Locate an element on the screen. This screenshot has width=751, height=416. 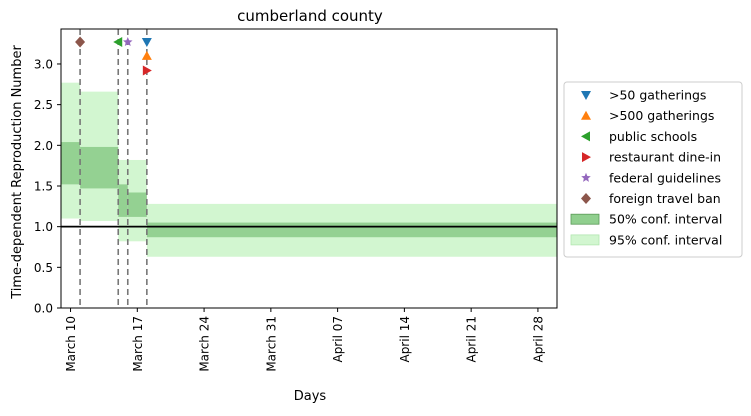
legend-marker-diamond is located at coordinates (586, 198).